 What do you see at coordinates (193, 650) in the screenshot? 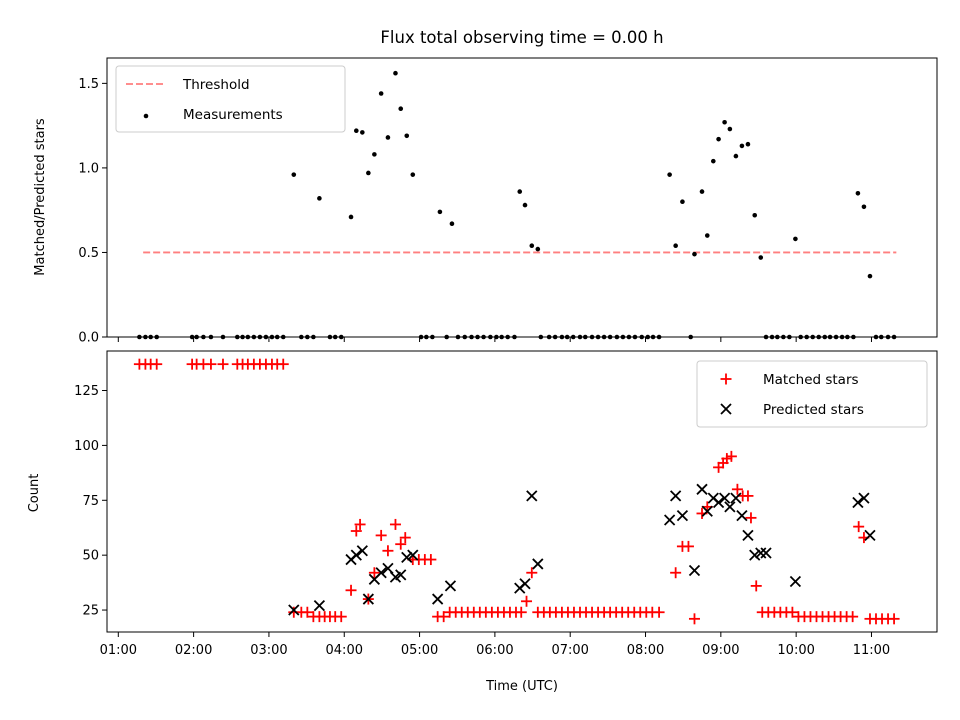
I see `bottom-x-tick-label: 02:00` at bounding box center [193, 650].